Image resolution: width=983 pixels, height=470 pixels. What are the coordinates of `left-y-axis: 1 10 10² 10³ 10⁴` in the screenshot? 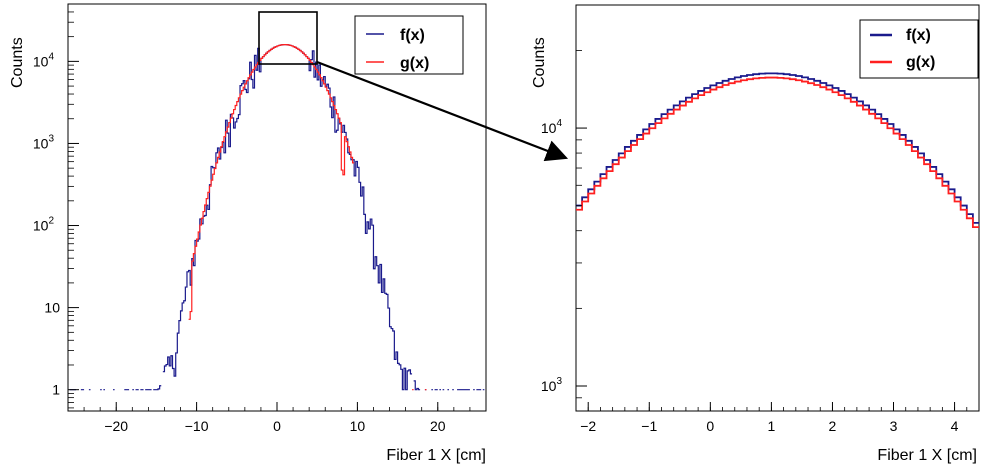 It's located at (56, 210).